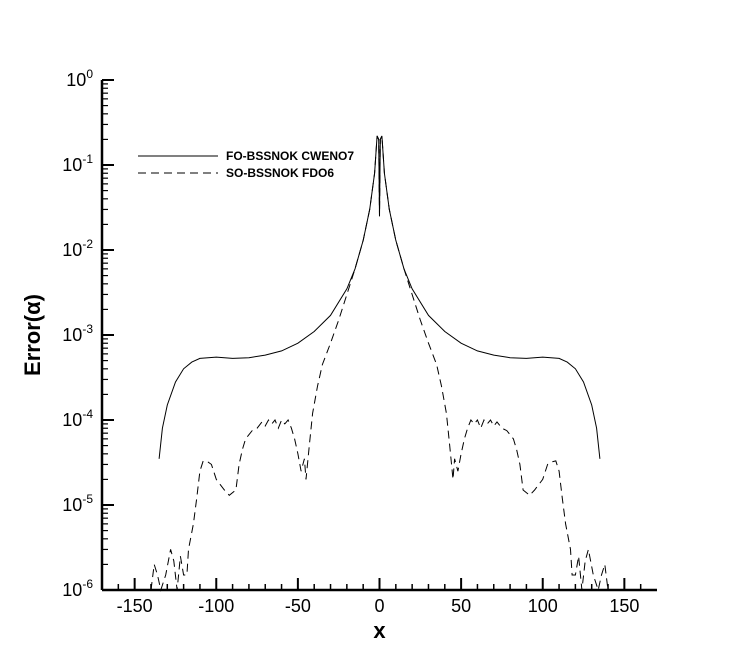  What do you see at coordinates (77, 588) in the screenshot?
I see `y-tick-label: 10⁻⁶` at bounding box center [77, 588].